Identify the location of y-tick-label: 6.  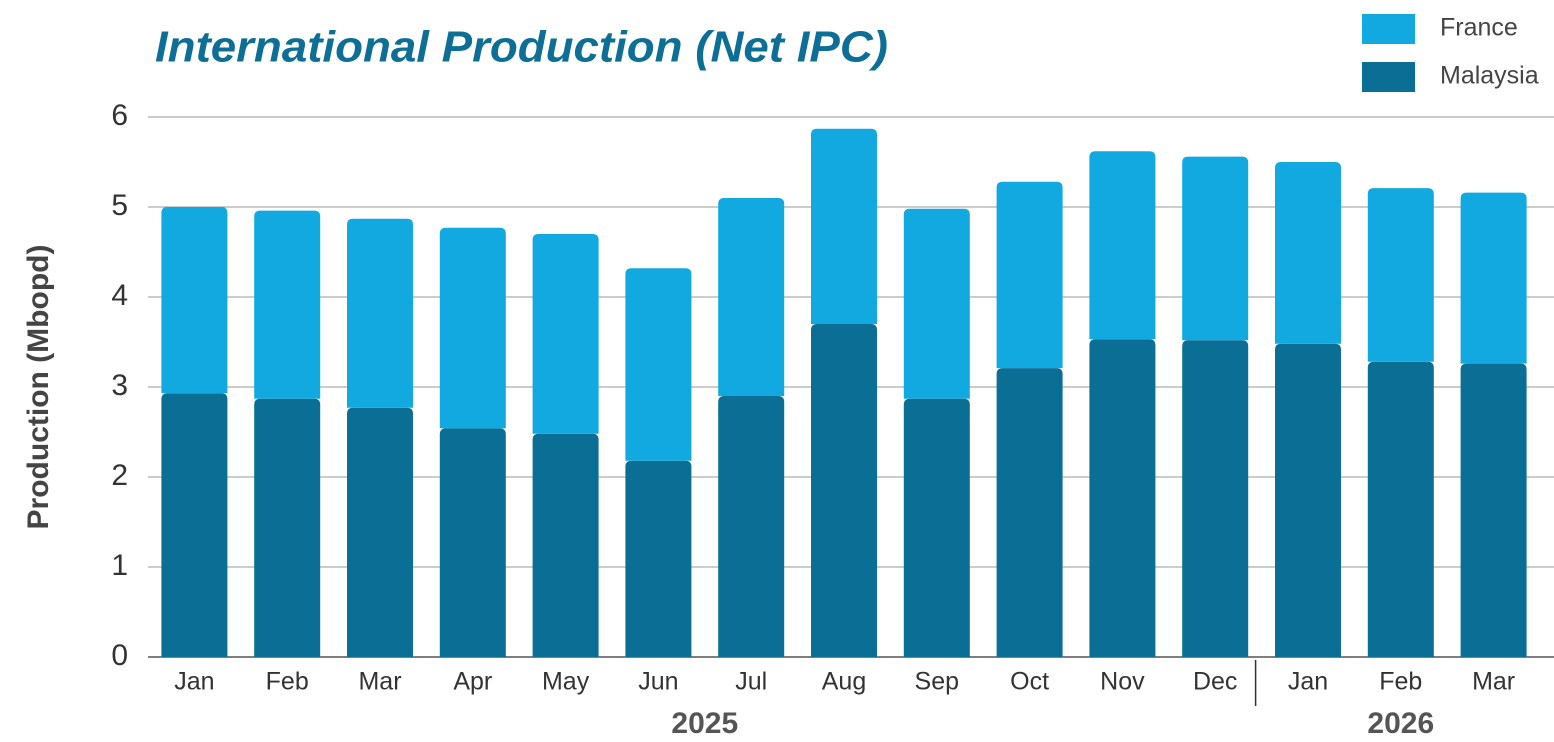
(119, 115).